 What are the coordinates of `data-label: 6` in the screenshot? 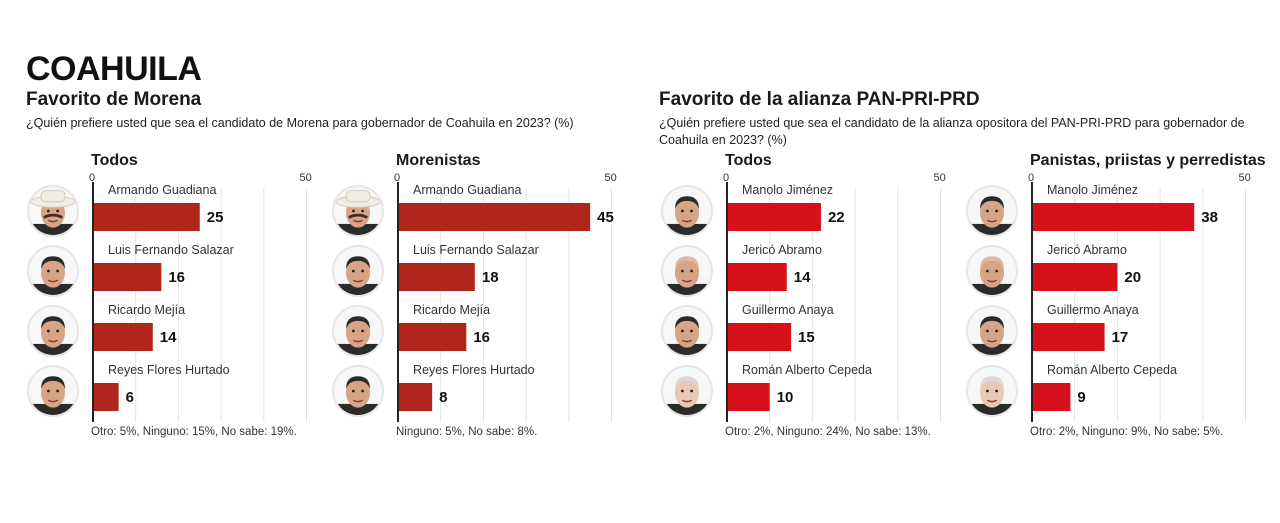 It's located at (129, 397).